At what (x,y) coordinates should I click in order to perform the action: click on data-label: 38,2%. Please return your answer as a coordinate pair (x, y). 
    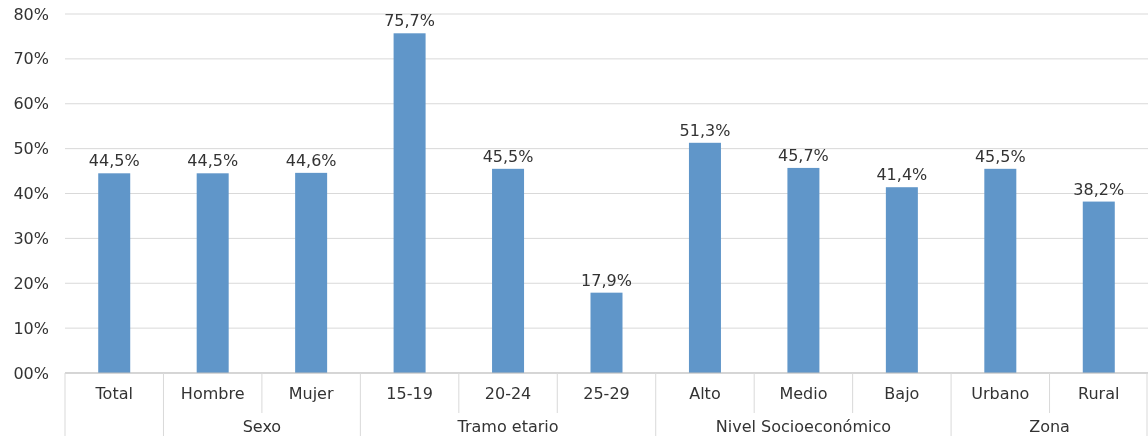
    Looking at the image, I should click on (1099, 189).